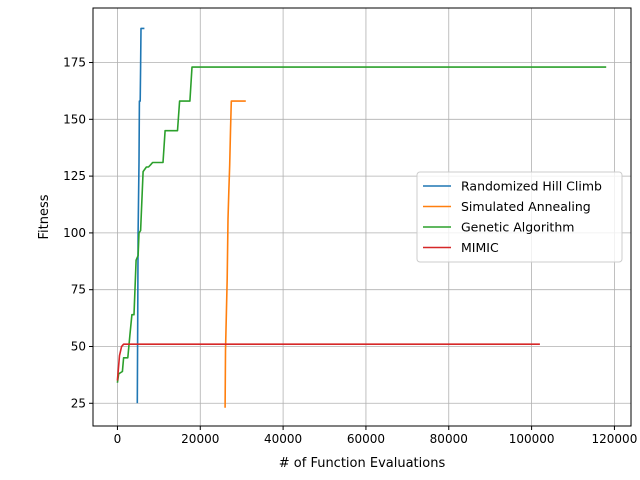  What do you see at coordinates (74, 63) in the screenshot?
I see `y-tick-label: 175` at bounding box center [74, 63].